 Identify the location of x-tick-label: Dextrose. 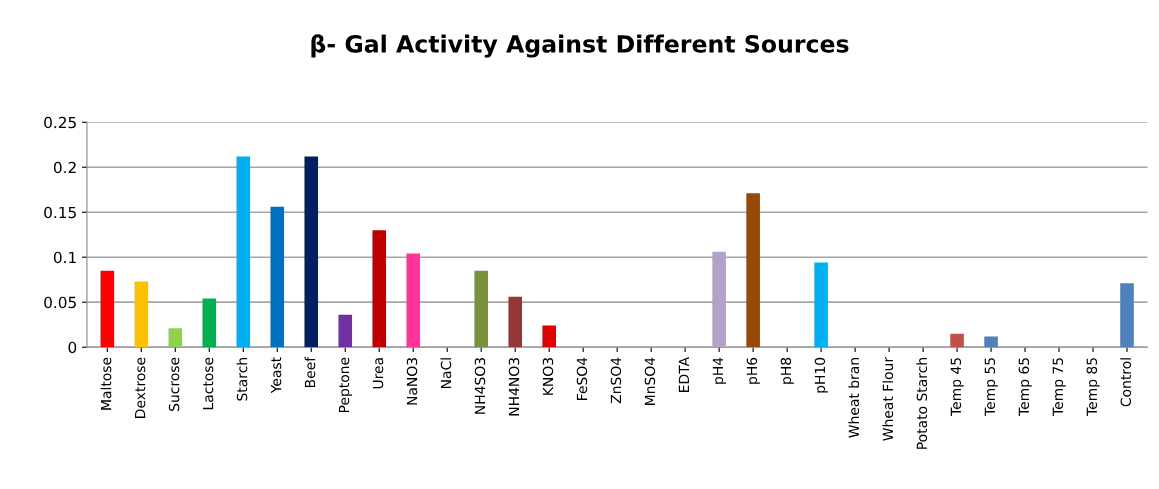
(140, 387).